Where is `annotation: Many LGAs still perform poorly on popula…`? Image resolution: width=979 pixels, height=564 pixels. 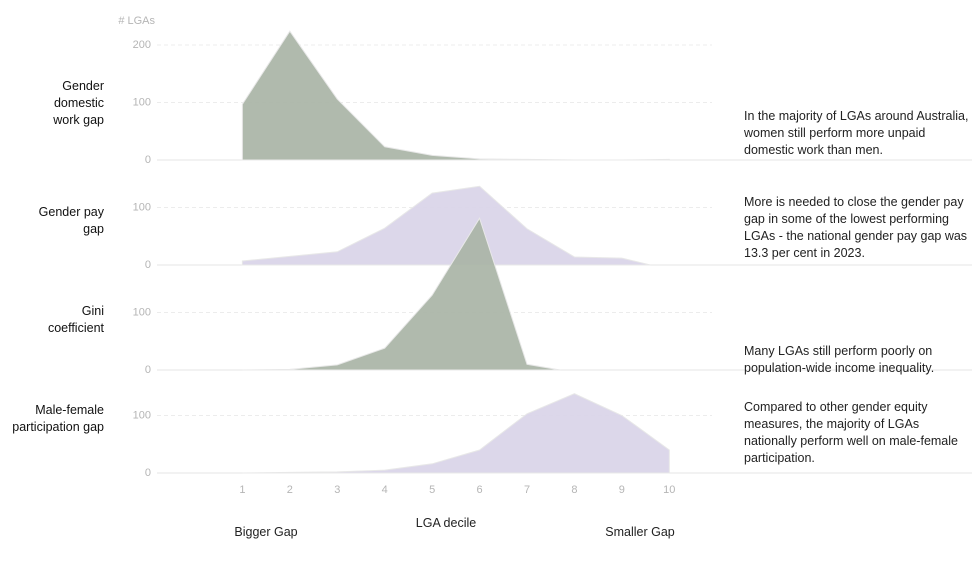
annotation: Many LGAs still perform poorly on popula… is located at coordinates (839, 359).